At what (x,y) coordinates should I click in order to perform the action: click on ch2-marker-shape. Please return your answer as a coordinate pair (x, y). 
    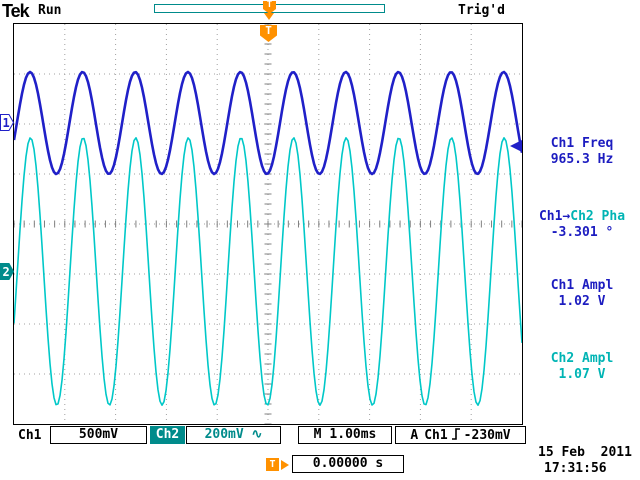
    Looking at the image, I should click on (7, 271).